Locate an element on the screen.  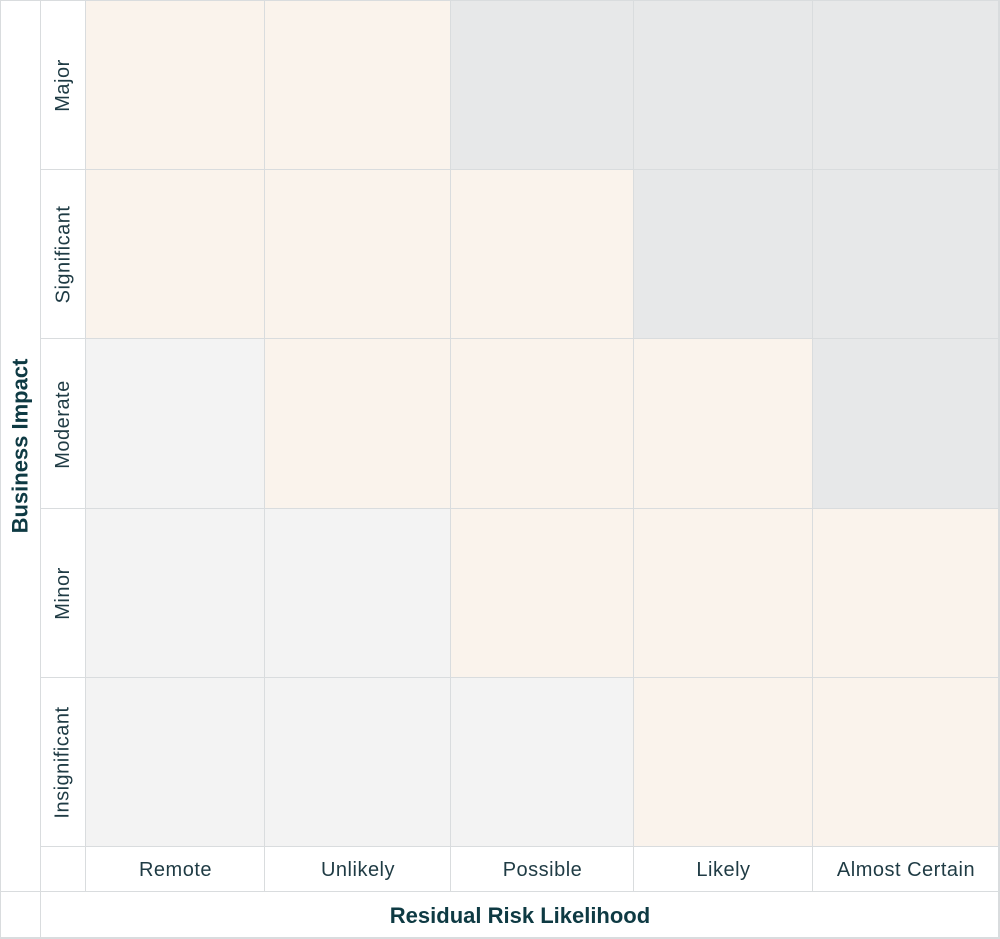
cell-moderate-remote is located at coordinates (175, 424).